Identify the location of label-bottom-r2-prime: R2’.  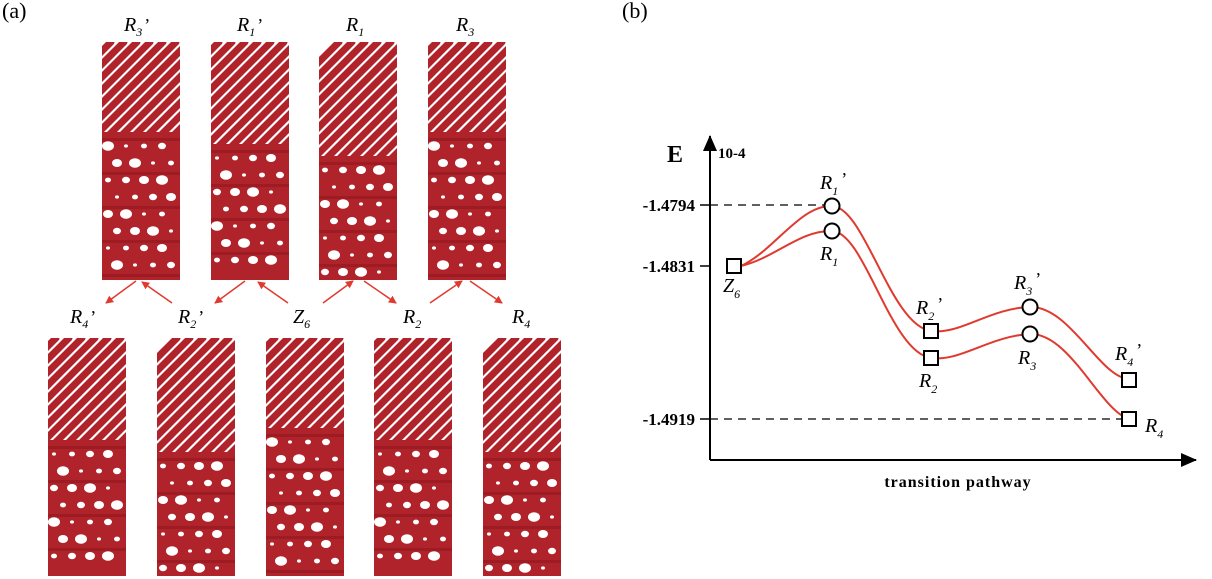
(191, 318).